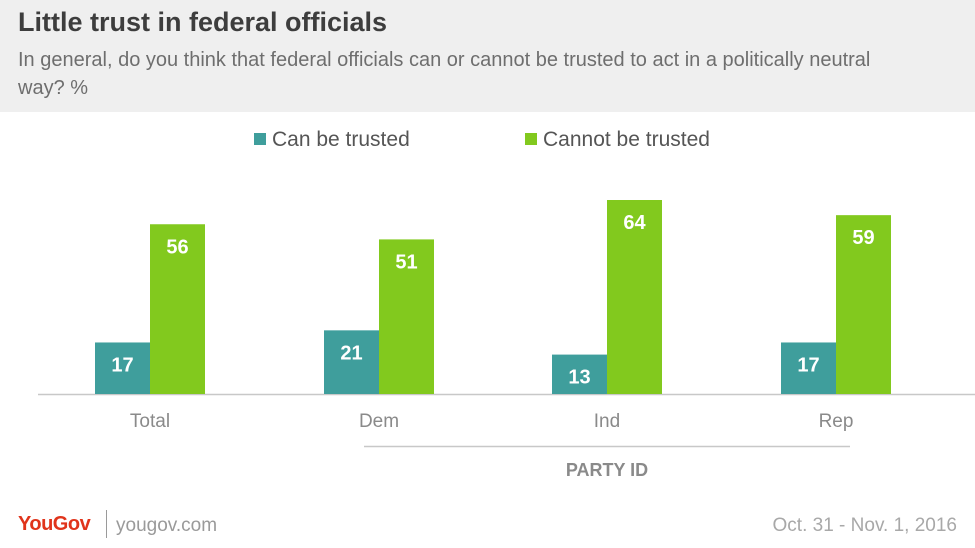  What do you see at coordinates (351, 353) in the screenshot?
I see `data-label-can-be-trusted-dem: 21` at bounding box center [351, 353].